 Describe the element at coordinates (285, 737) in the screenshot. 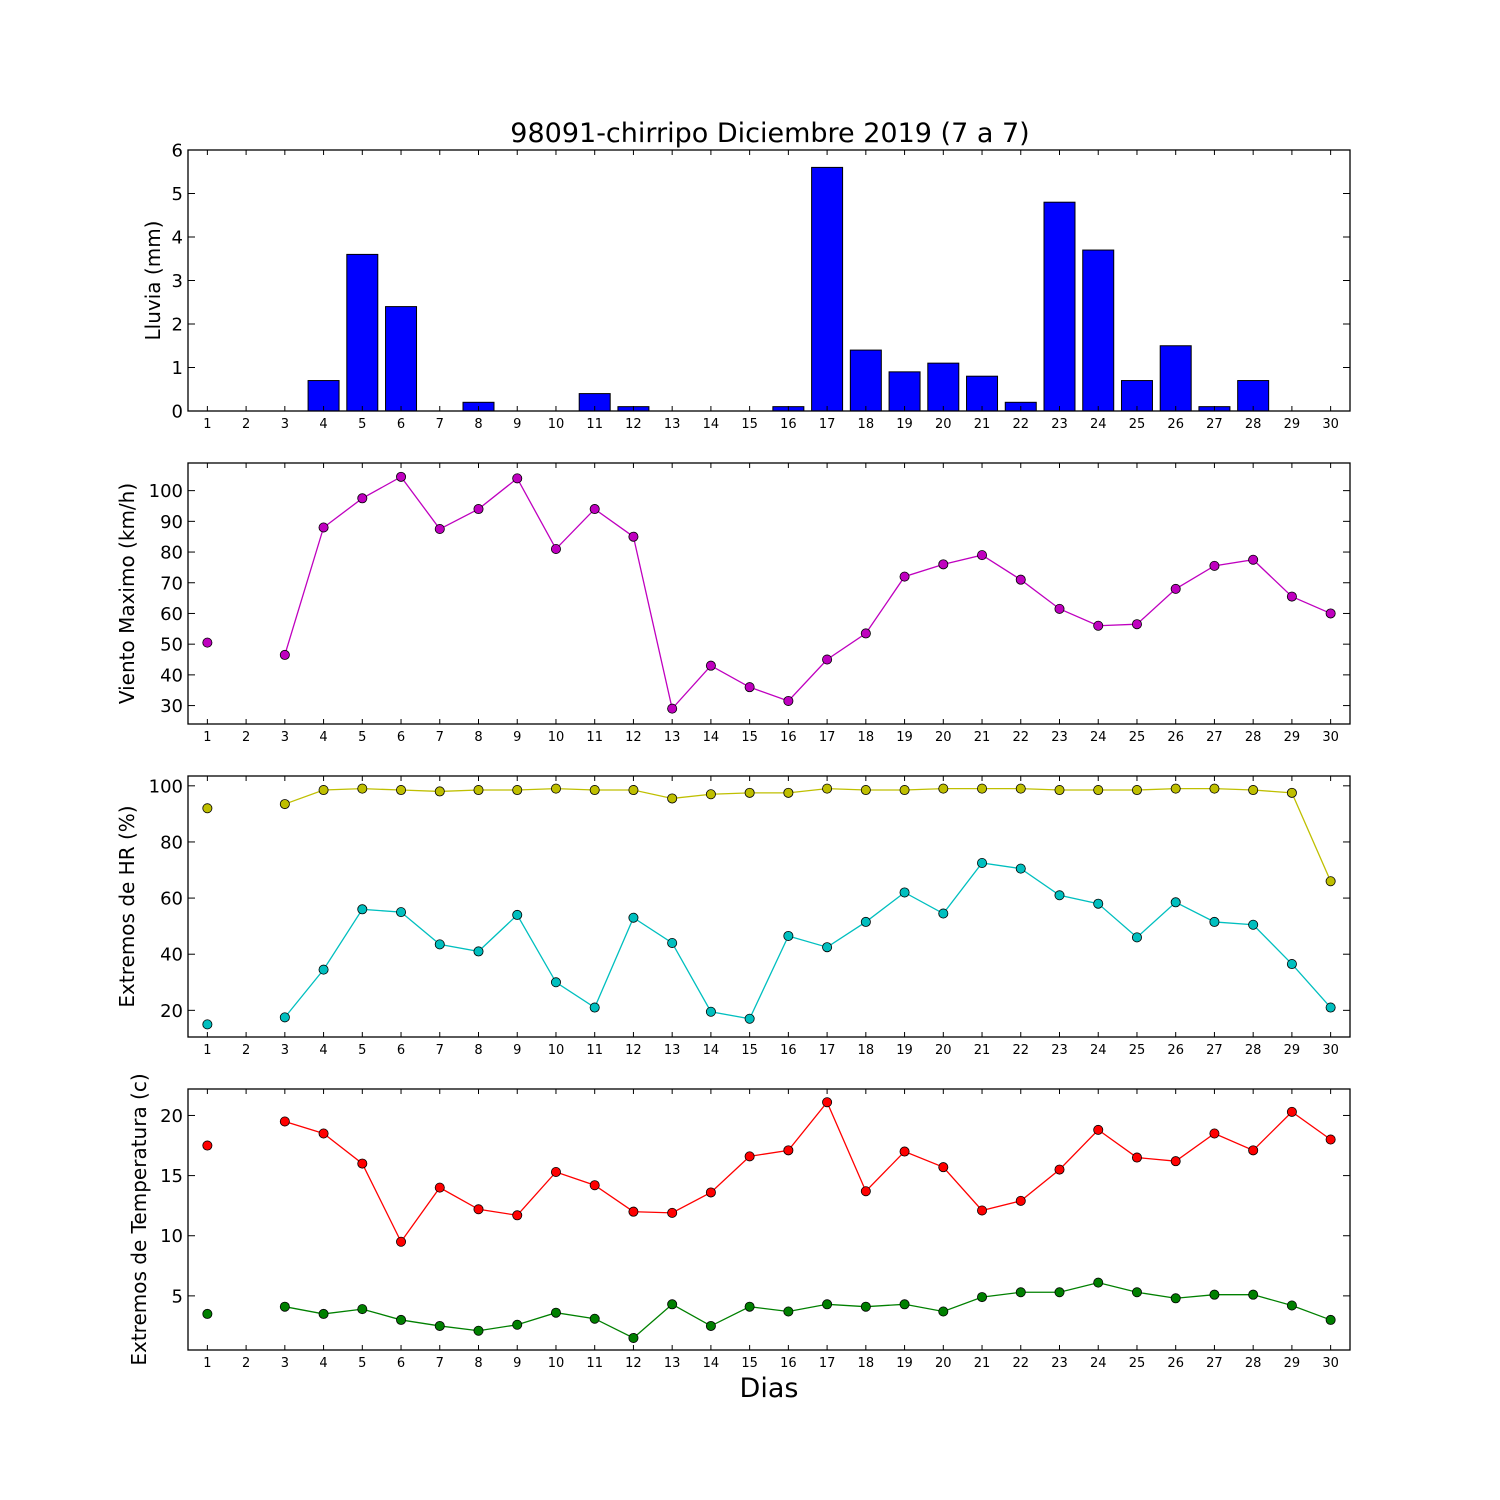

I see `x-tick-label: 3` at that location.